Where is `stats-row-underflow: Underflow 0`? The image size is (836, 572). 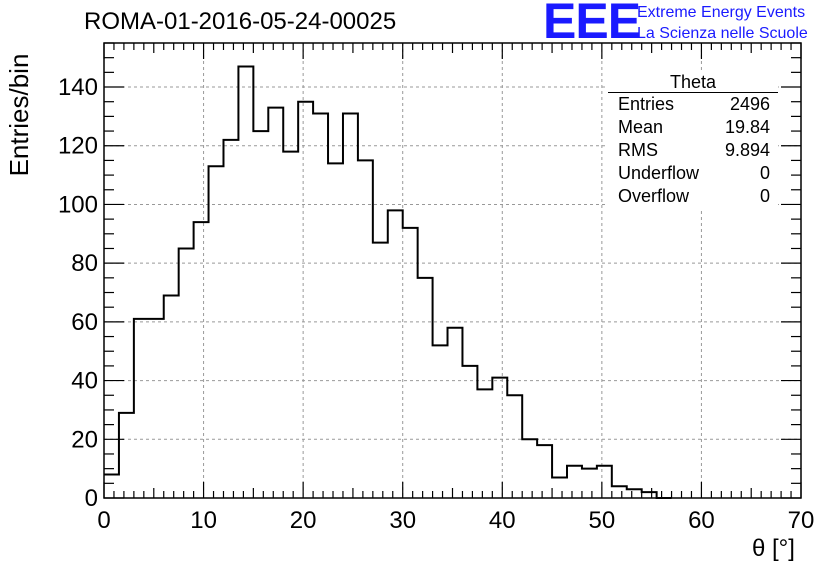 stats-row-underflow: Underflow 0 is located at coordinates (693, 173).